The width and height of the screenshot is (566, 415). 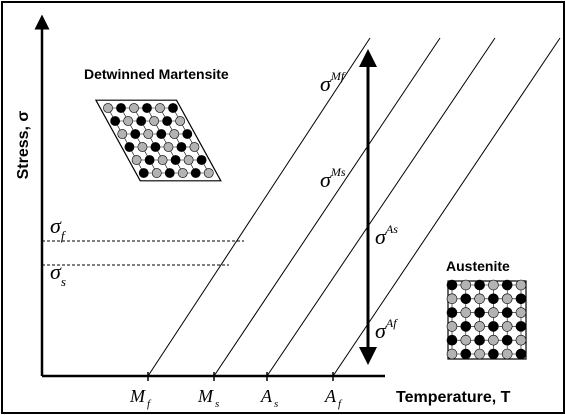 What do you see at coordinates (386, 235) in the screenshot?
I see `sigma-as-label: σAs` at bounding box center [386, 235].